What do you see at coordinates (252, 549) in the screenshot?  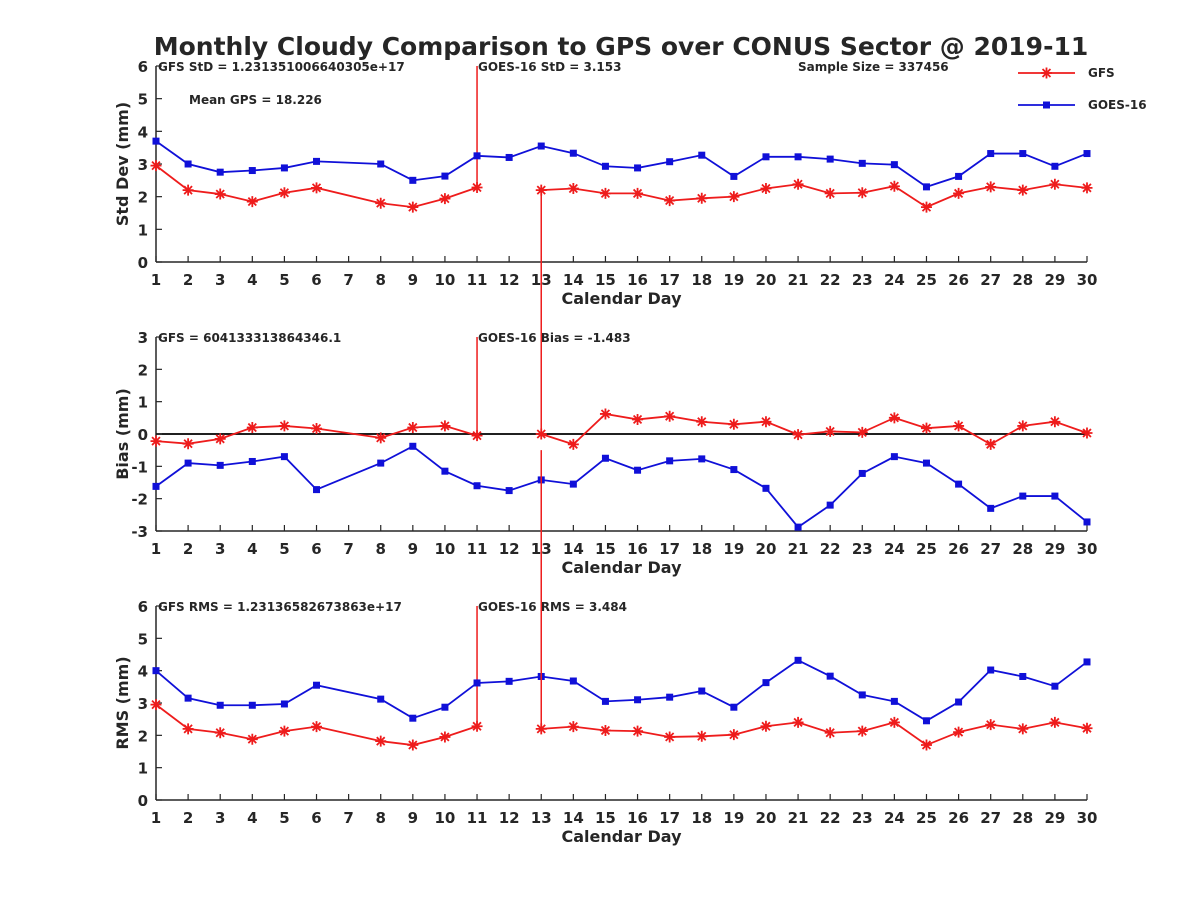 I see `x-tick-label: 4` at bounding box center [252, 549].